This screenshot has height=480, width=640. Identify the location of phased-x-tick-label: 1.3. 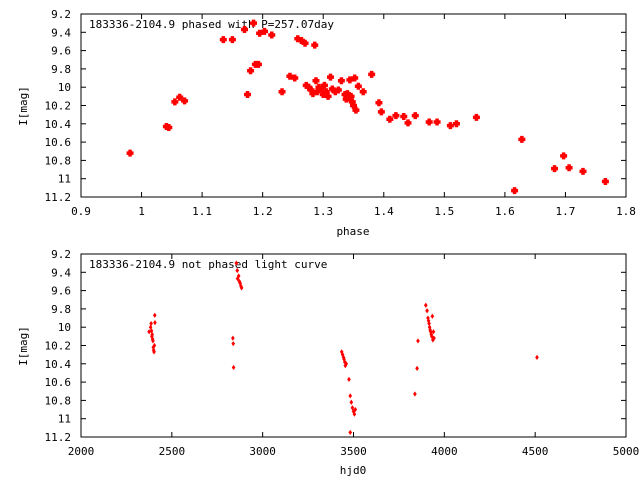
(323, 211).